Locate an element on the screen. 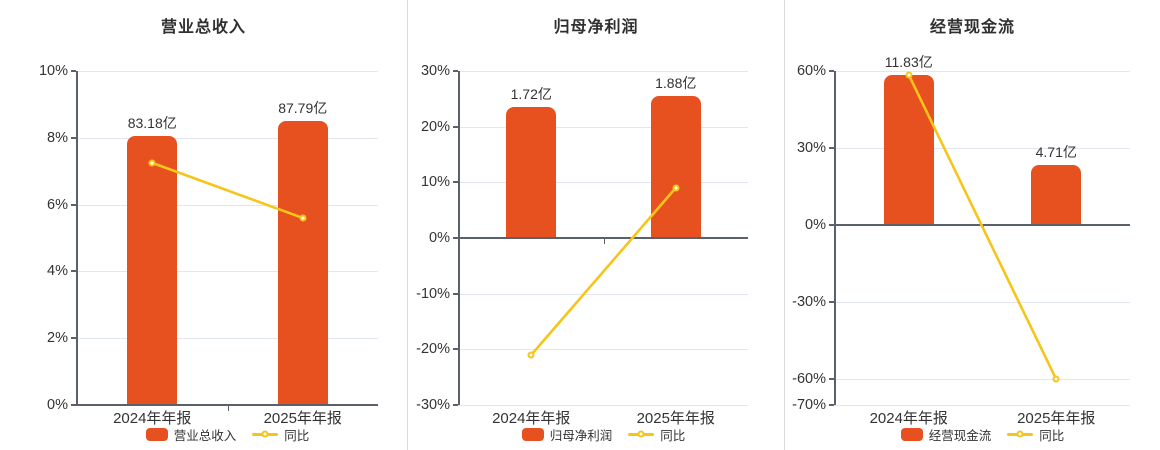  bar-value-label: 4.71亿 is located at coordinates (1056, 151).